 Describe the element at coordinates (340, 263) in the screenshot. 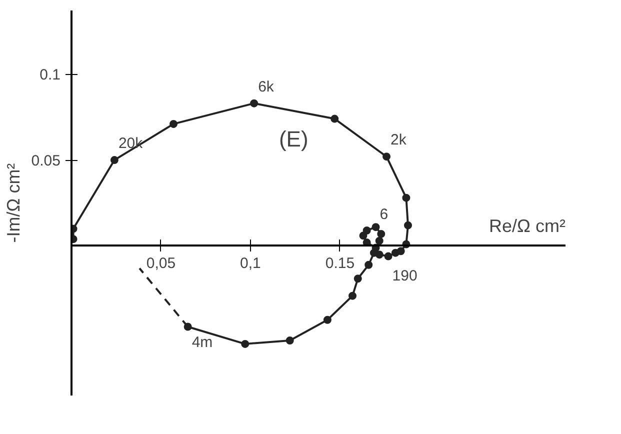

I see `x-tick-label: 0.15` at that location.